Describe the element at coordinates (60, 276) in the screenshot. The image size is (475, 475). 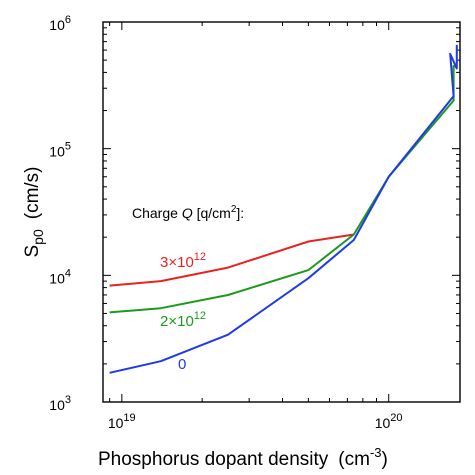
I see `y-tick-label: 10⁴` at that location.